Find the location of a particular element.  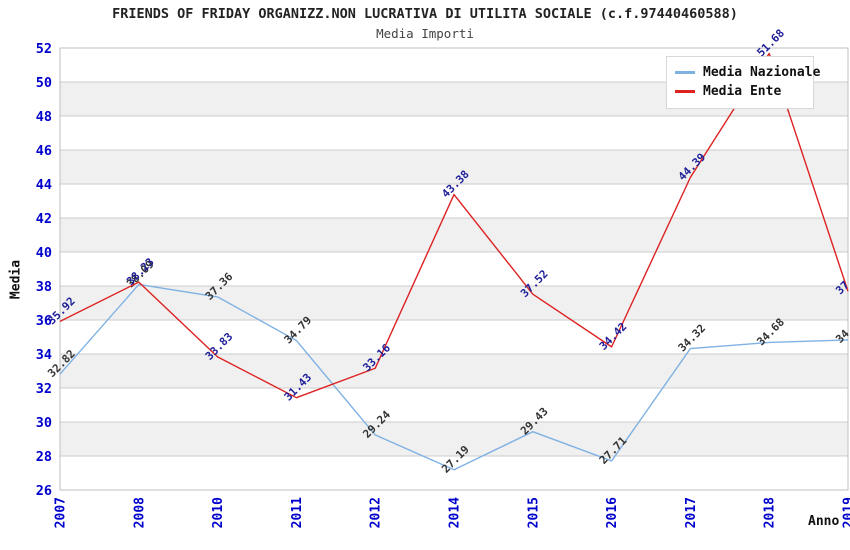

y-tick-label: 48 is located at coordinates (44, 117).